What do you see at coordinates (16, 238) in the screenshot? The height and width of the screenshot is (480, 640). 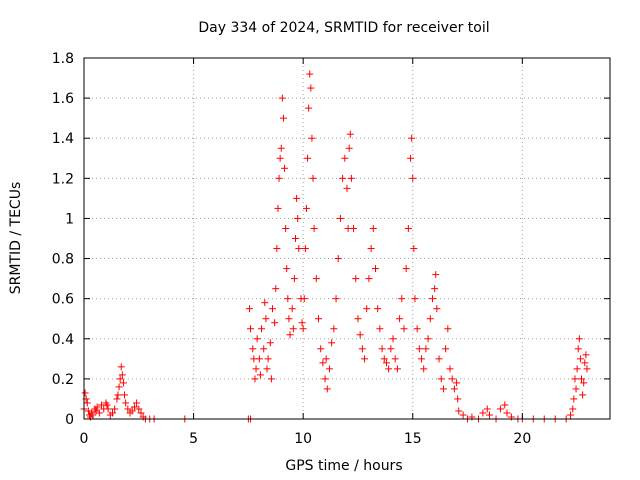 I see `y-axis-label: SRMTID / TECUs` at bounding box center [16, 238].